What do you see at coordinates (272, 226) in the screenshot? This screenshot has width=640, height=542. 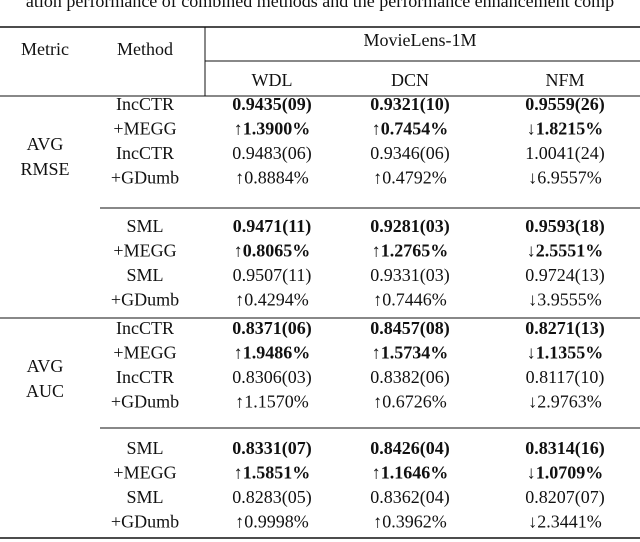 I see `value-cell: 0.9471(11)` at bounding box center [272, 226].